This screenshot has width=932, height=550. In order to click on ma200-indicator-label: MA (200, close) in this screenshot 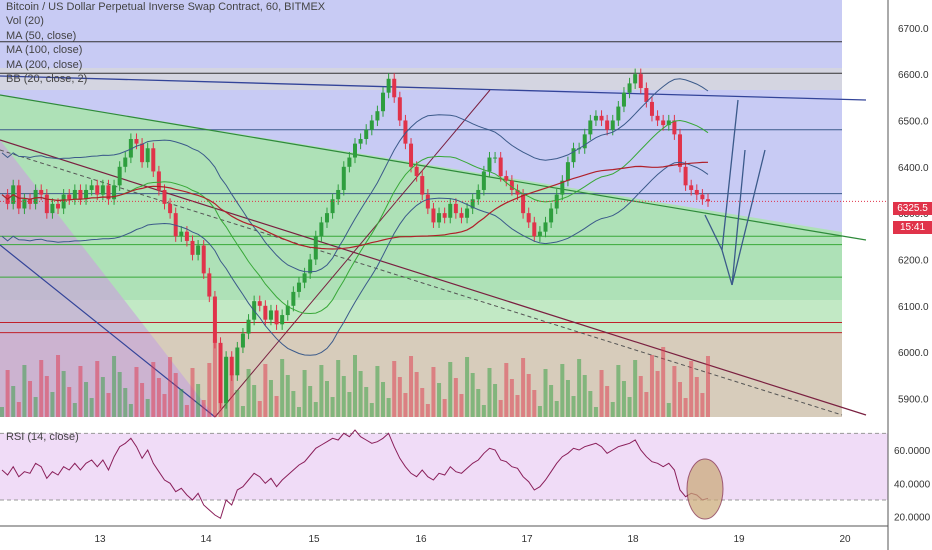, I will do `click(44, 64)`.